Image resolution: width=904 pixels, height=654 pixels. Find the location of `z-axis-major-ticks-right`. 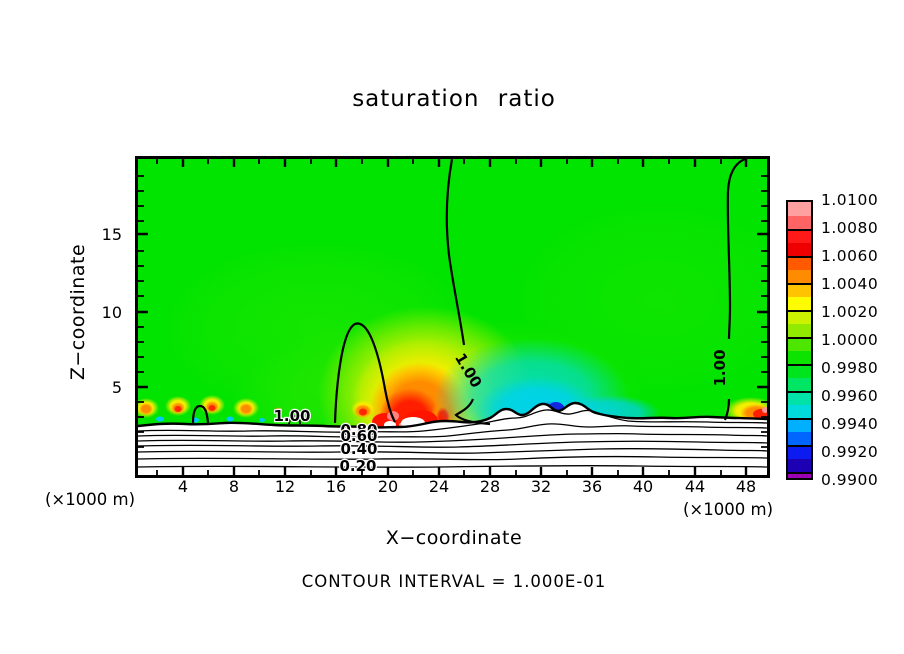

z-axis-major-ticks-right is located at coordinates (762, 310).